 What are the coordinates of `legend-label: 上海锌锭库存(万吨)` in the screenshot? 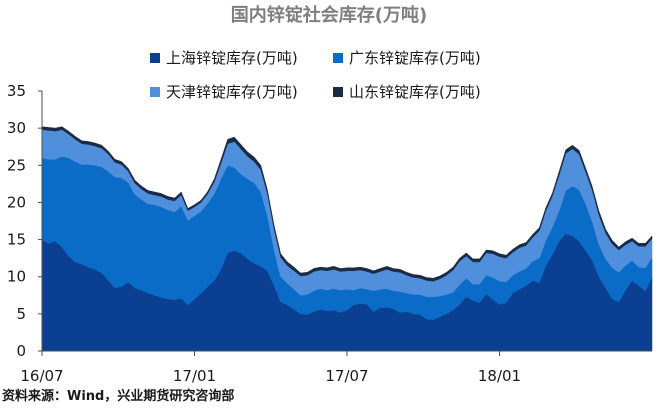 It's located at (232, 58).